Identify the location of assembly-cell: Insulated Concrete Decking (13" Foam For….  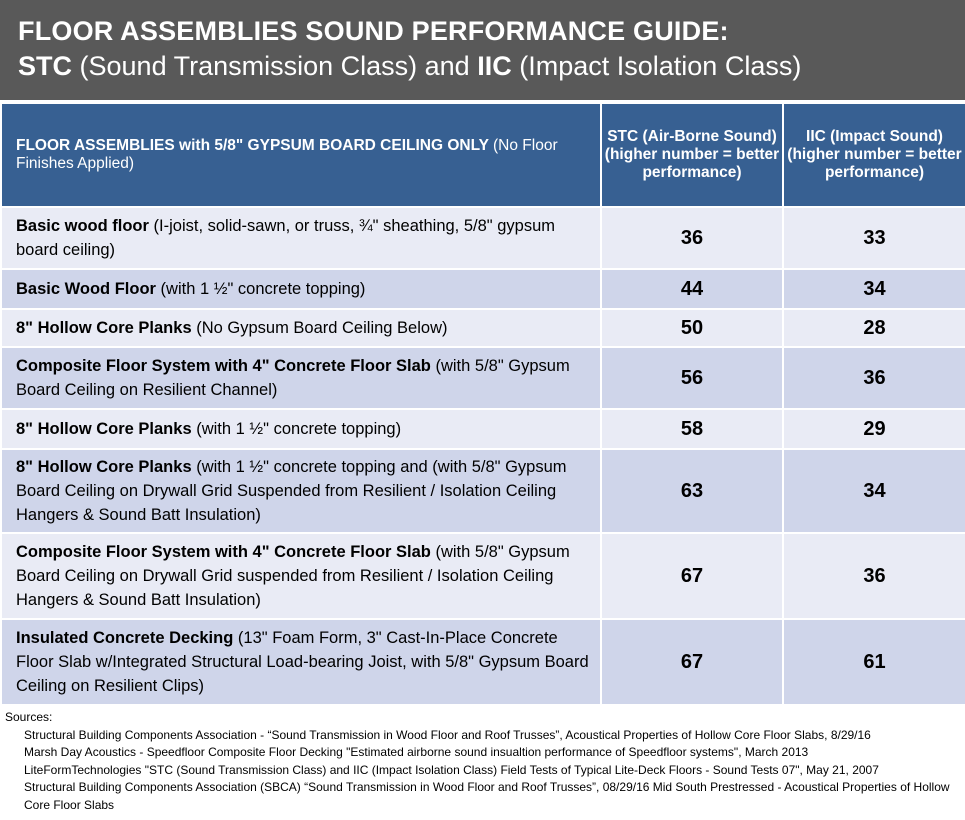
(301, 662).